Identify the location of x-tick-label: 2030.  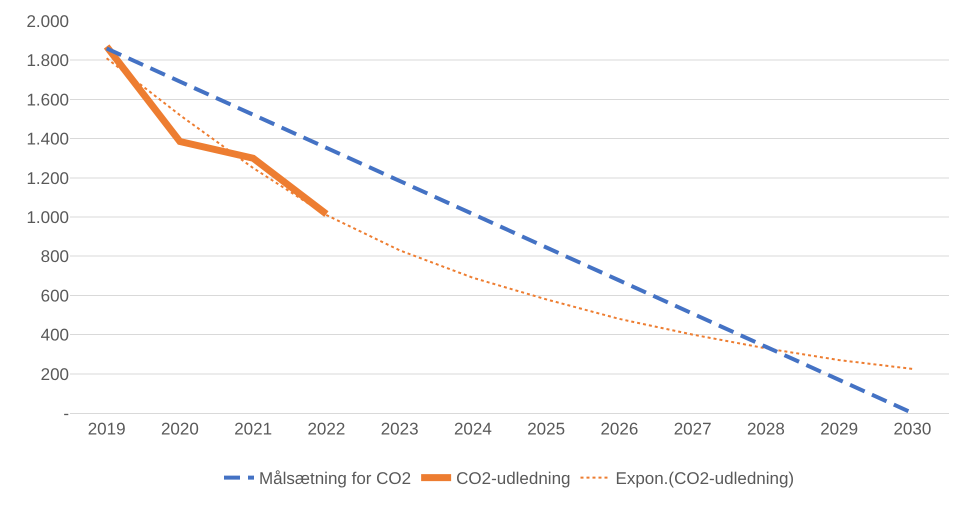
(912, 428).